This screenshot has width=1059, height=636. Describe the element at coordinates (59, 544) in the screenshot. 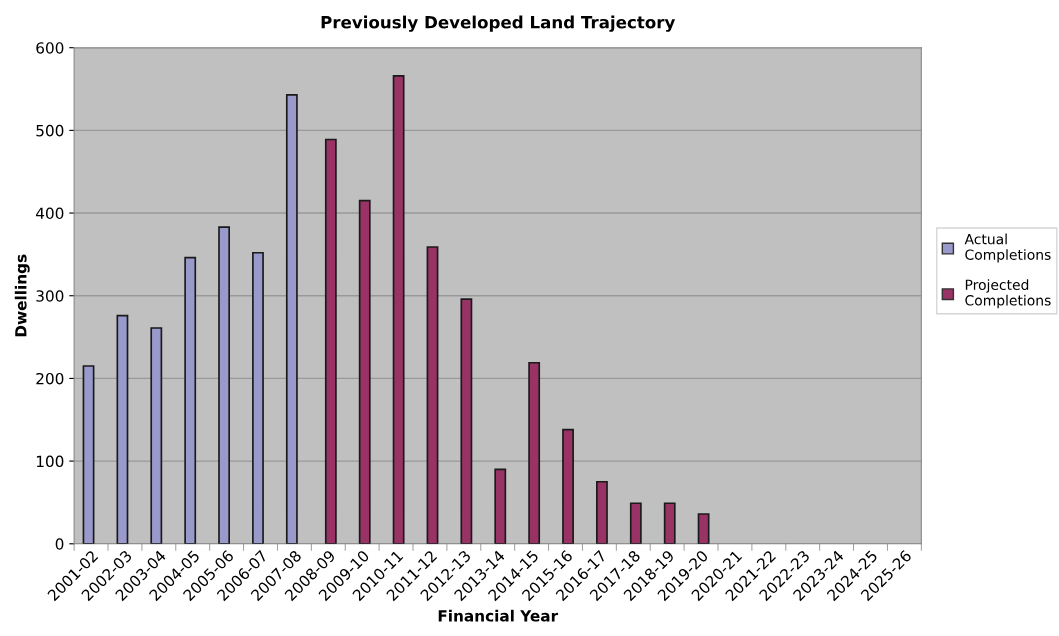

I see `y-tick-label: 0` at that location.